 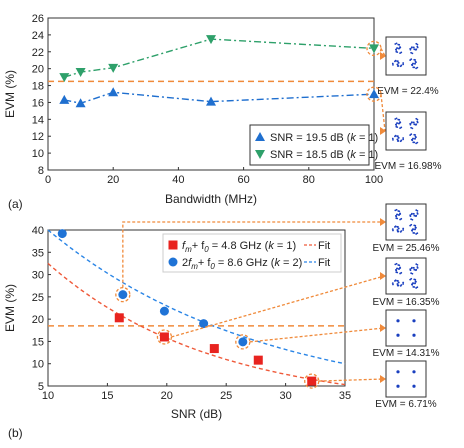 What do you see at coordinates (188, 249) in the screenshot?
I see `legend-label-b-0-part: m` at bounding box center [188, 249].